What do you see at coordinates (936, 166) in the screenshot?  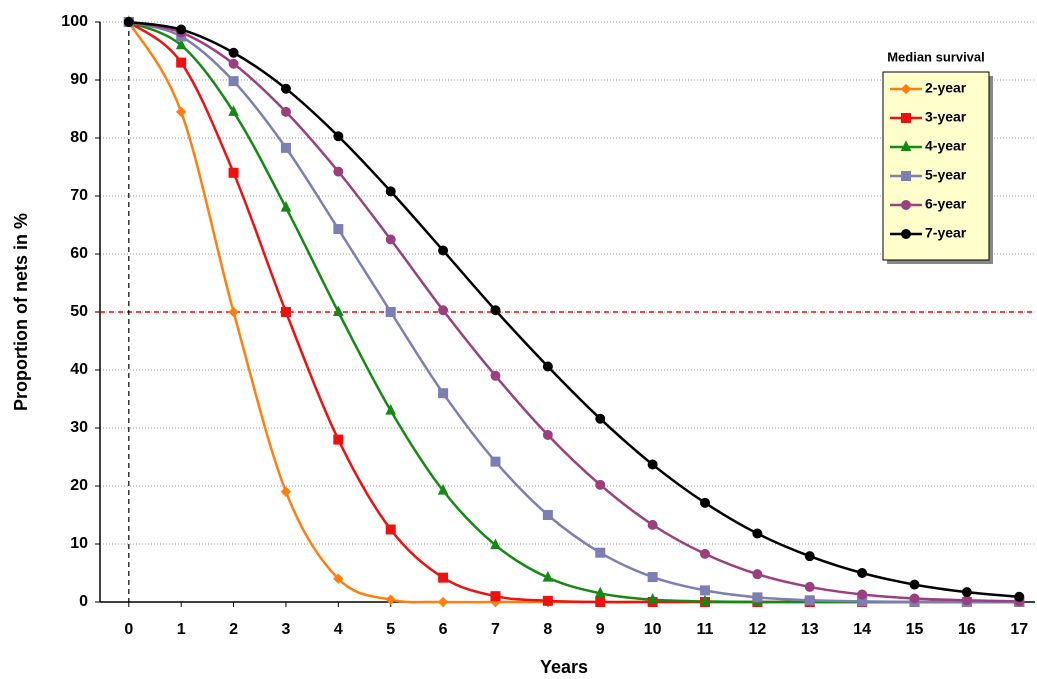 I see `legend` at bounding box center [936, 166].